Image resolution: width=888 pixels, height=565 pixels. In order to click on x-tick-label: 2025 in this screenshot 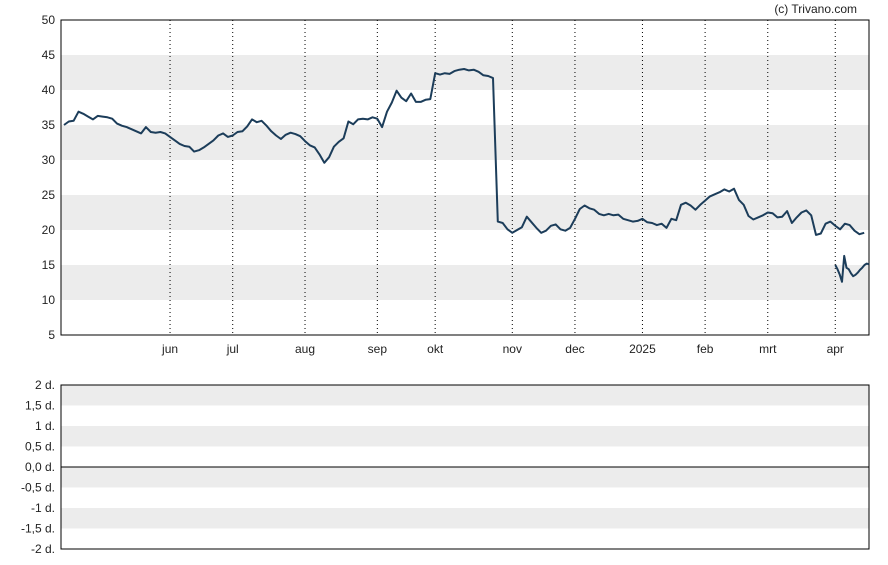, I will do `click(642, 349)`.